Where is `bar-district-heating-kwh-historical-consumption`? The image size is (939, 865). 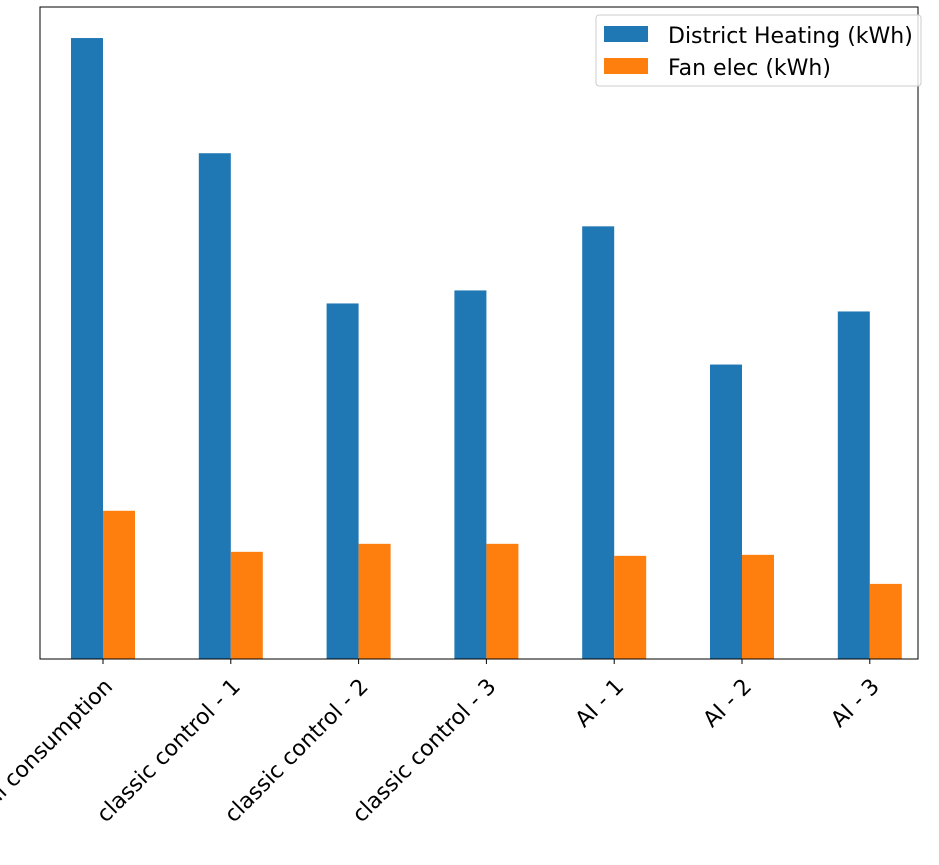
bar-district-heating-kwh-historical-consumption is located at coordinates (87, 349).